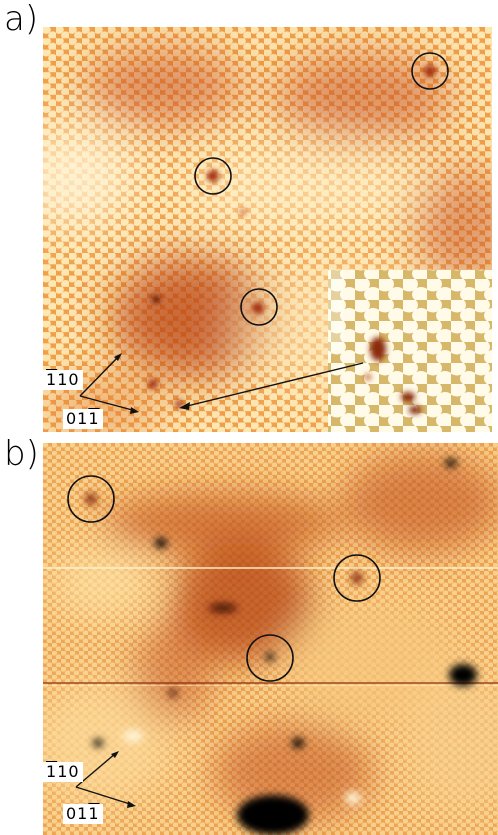 This screenshot has height=835, width=498. What do you see at coordinates (21, 19) in the screenshot?
I see `panel-a-label: a)` at bounding box center [21, 19].